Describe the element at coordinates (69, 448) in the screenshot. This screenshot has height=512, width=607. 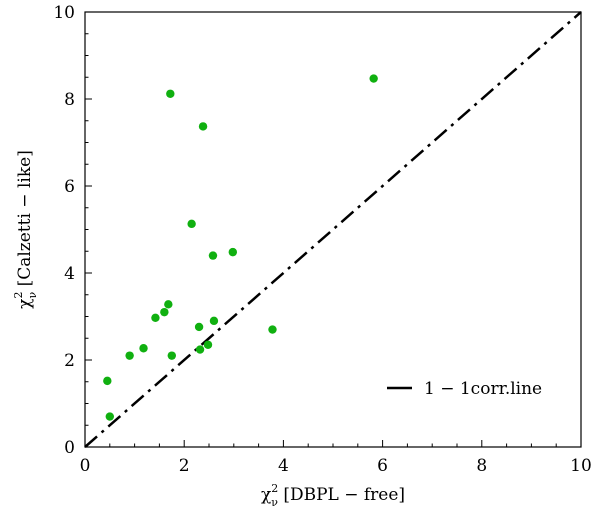
I see `y-tick-label: 0` at that location.